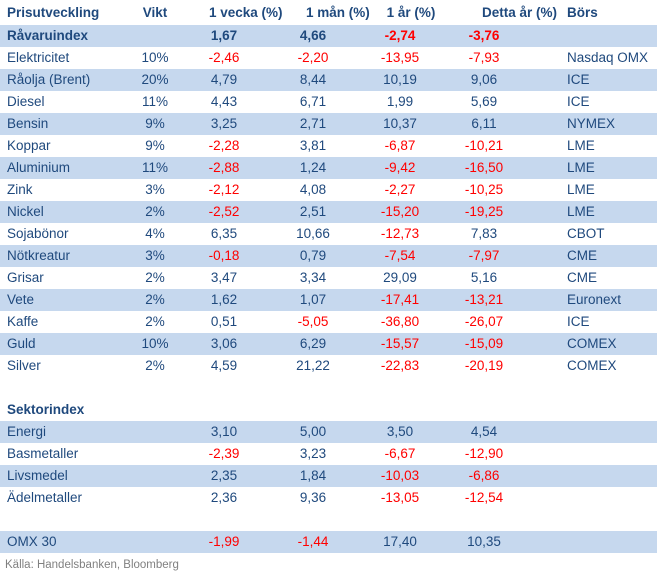  Describe the element at coordinates (328, 80) in the screenshot. I see `table-row: Råolja (Brent) 20% 4,79 8,44 10,19 9,06 ICE` at that location.